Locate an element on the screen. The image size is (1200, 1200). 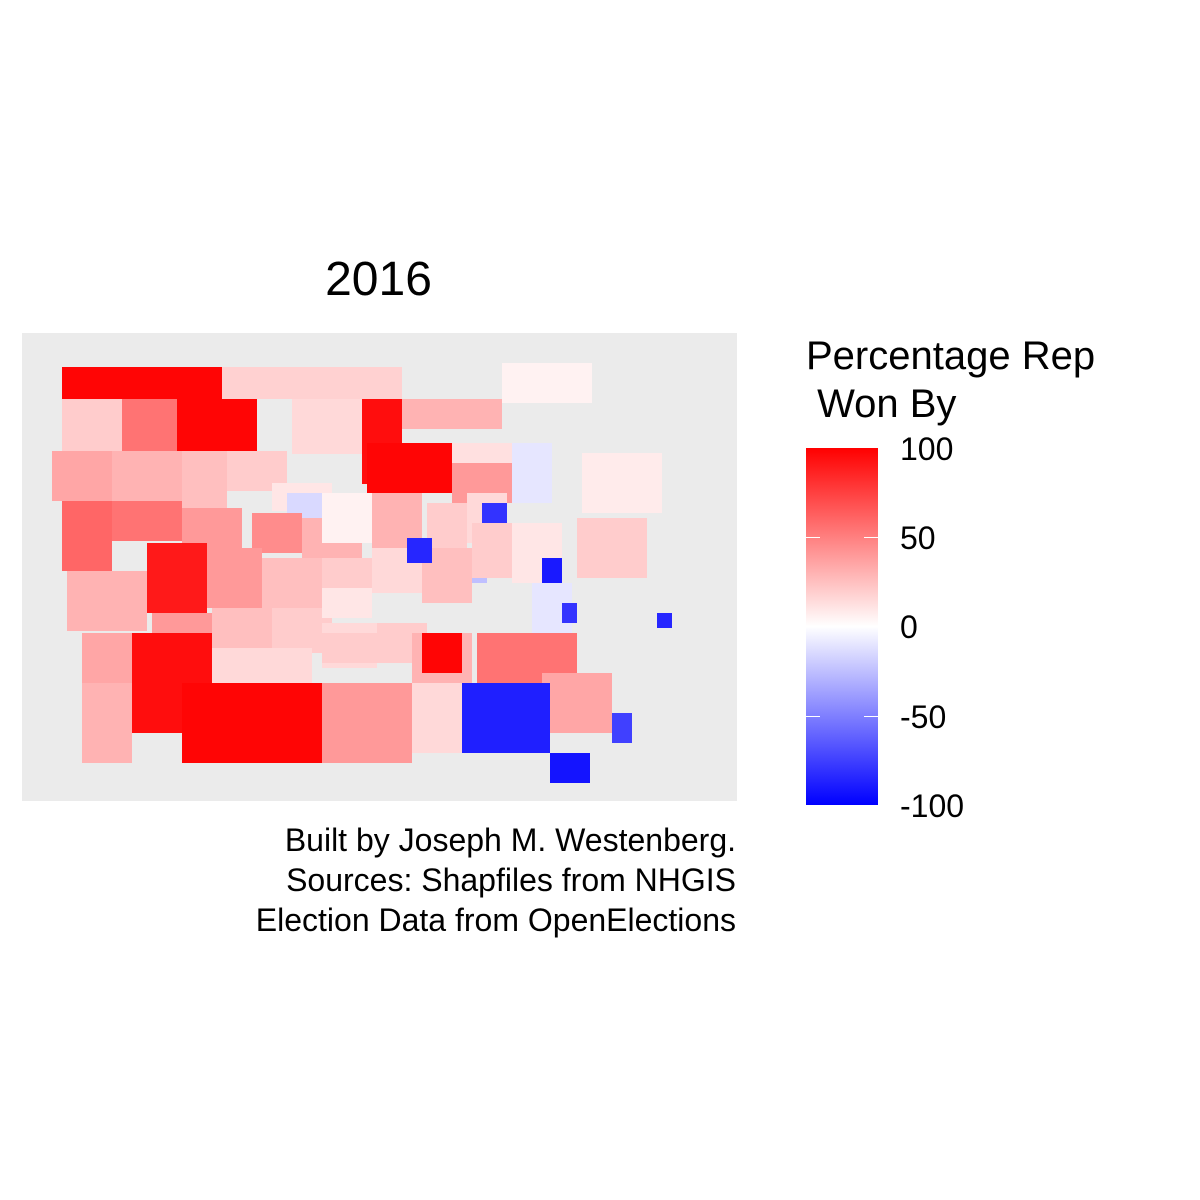
legend-tick-label: 100 is located at coordinates (927, 449).